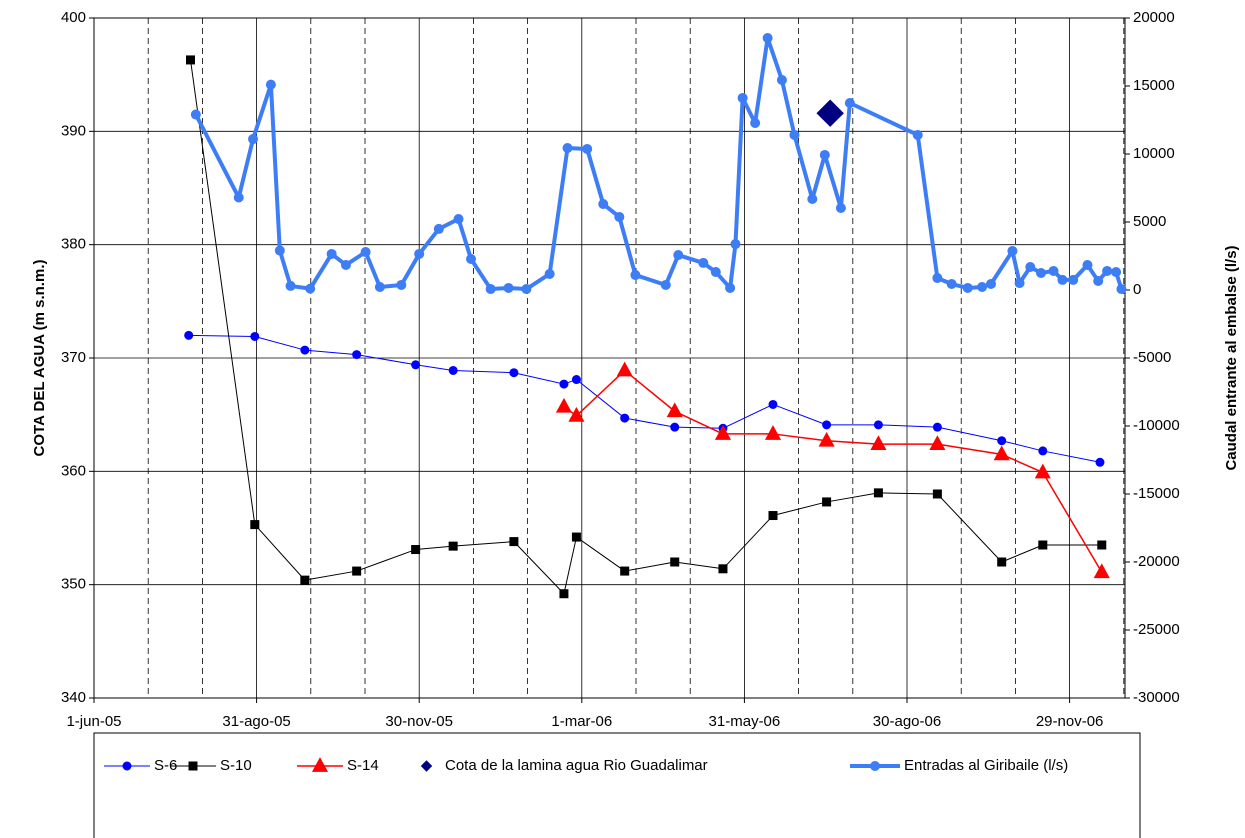 The height and width of the screenshot is (838, 1245). Describe the element at coordinates (986, 765) in the screenshot. I see `legend-label: Entradas al Giribaile (l/s)` at that location.